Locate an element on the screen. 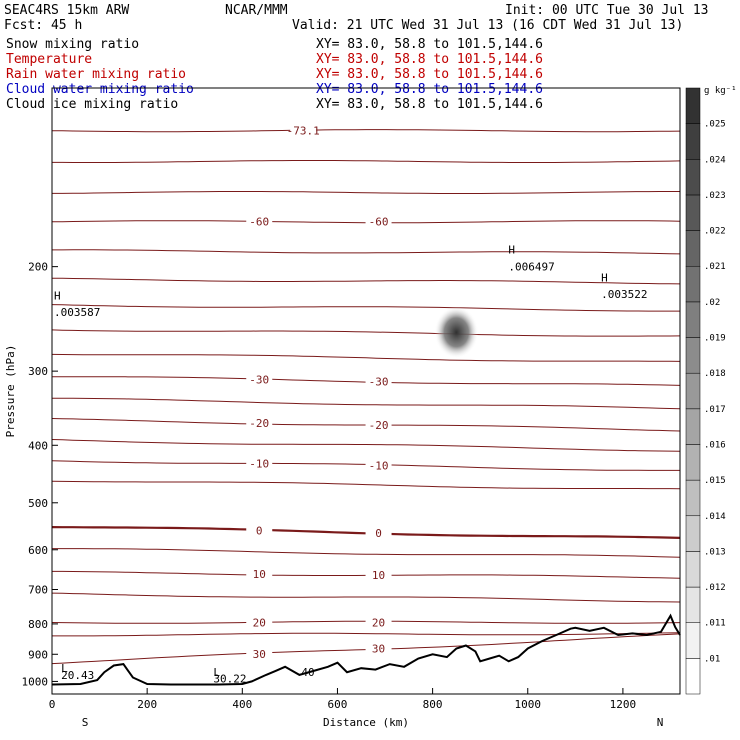  init-time: Init: 00 UTC Tue 30 Jul 13 is located at coordinates (607, 10).